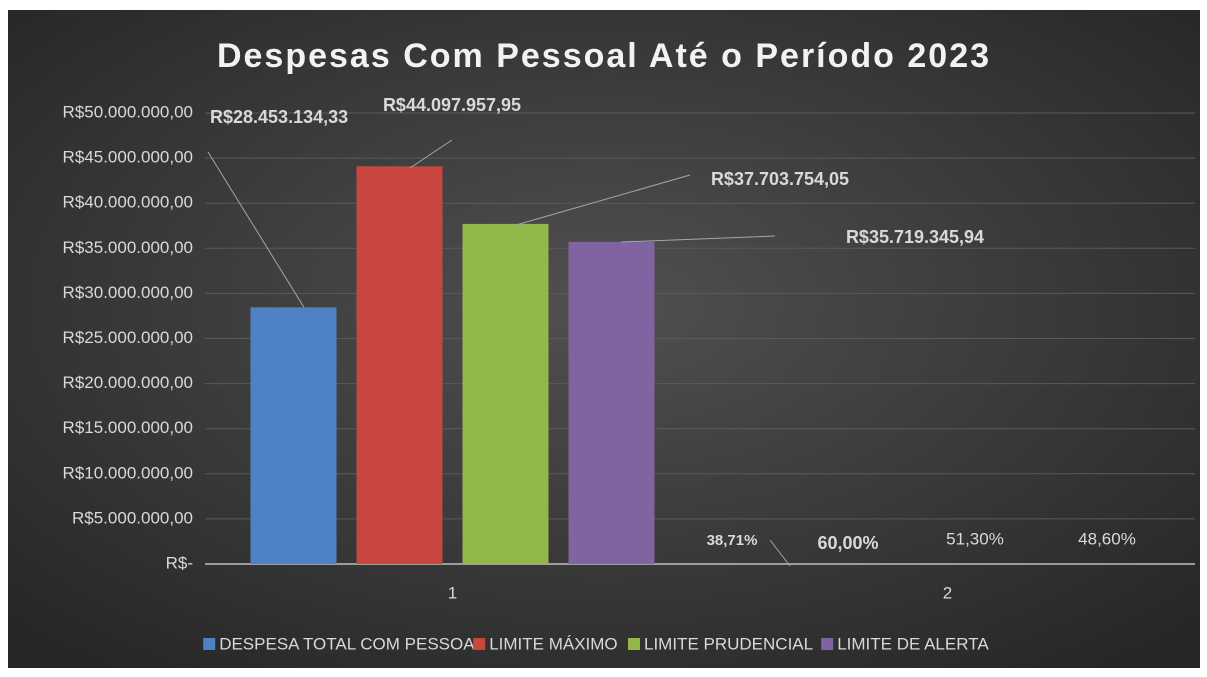 The height and width of the screenshot is (677, 1207). Describe the element at coordinates (553, 643) in the screenshot. I see `legend-label: LIMITE MÁXIMO` at that location.